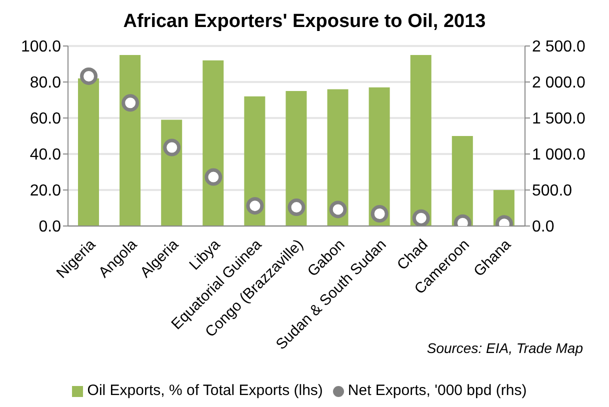 This screenshot has width=609, height=407. I want to click on y2-tick-label: 0.0, so click(543, 227).